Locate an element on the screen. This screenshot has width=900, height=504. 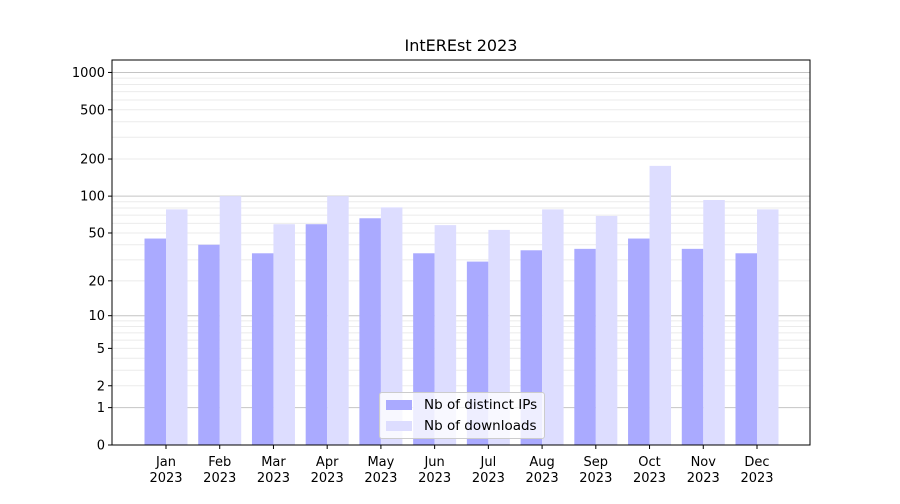
y-tick-label: 1000 is located at coordinates (88, 73).